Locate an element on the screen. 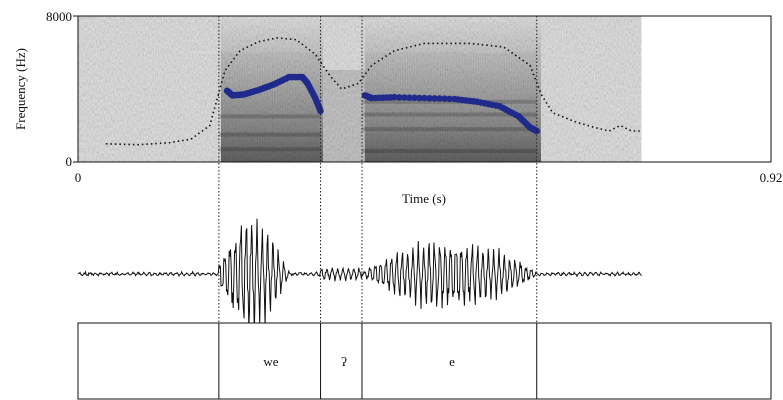 This screenshot has width=783, height=400. x-axis-title: Time (s) is located at coordinates (424, 198).